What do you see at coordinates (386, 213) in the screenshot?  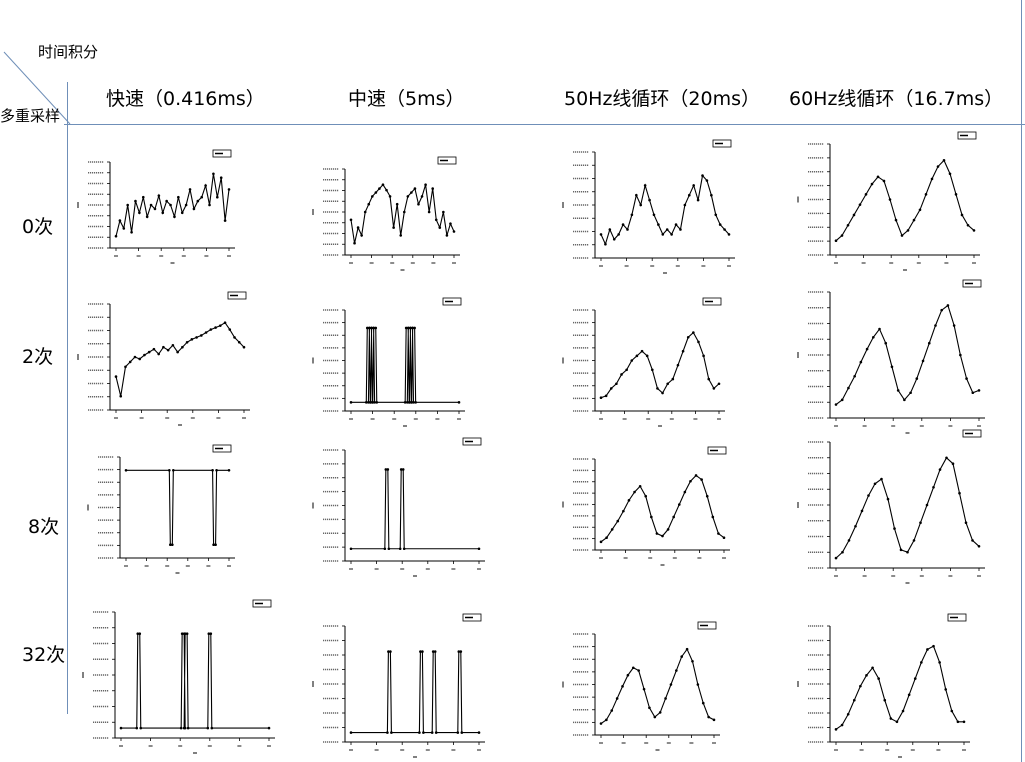 I see `plot-r0-c1` at bounding box center [386, 213].